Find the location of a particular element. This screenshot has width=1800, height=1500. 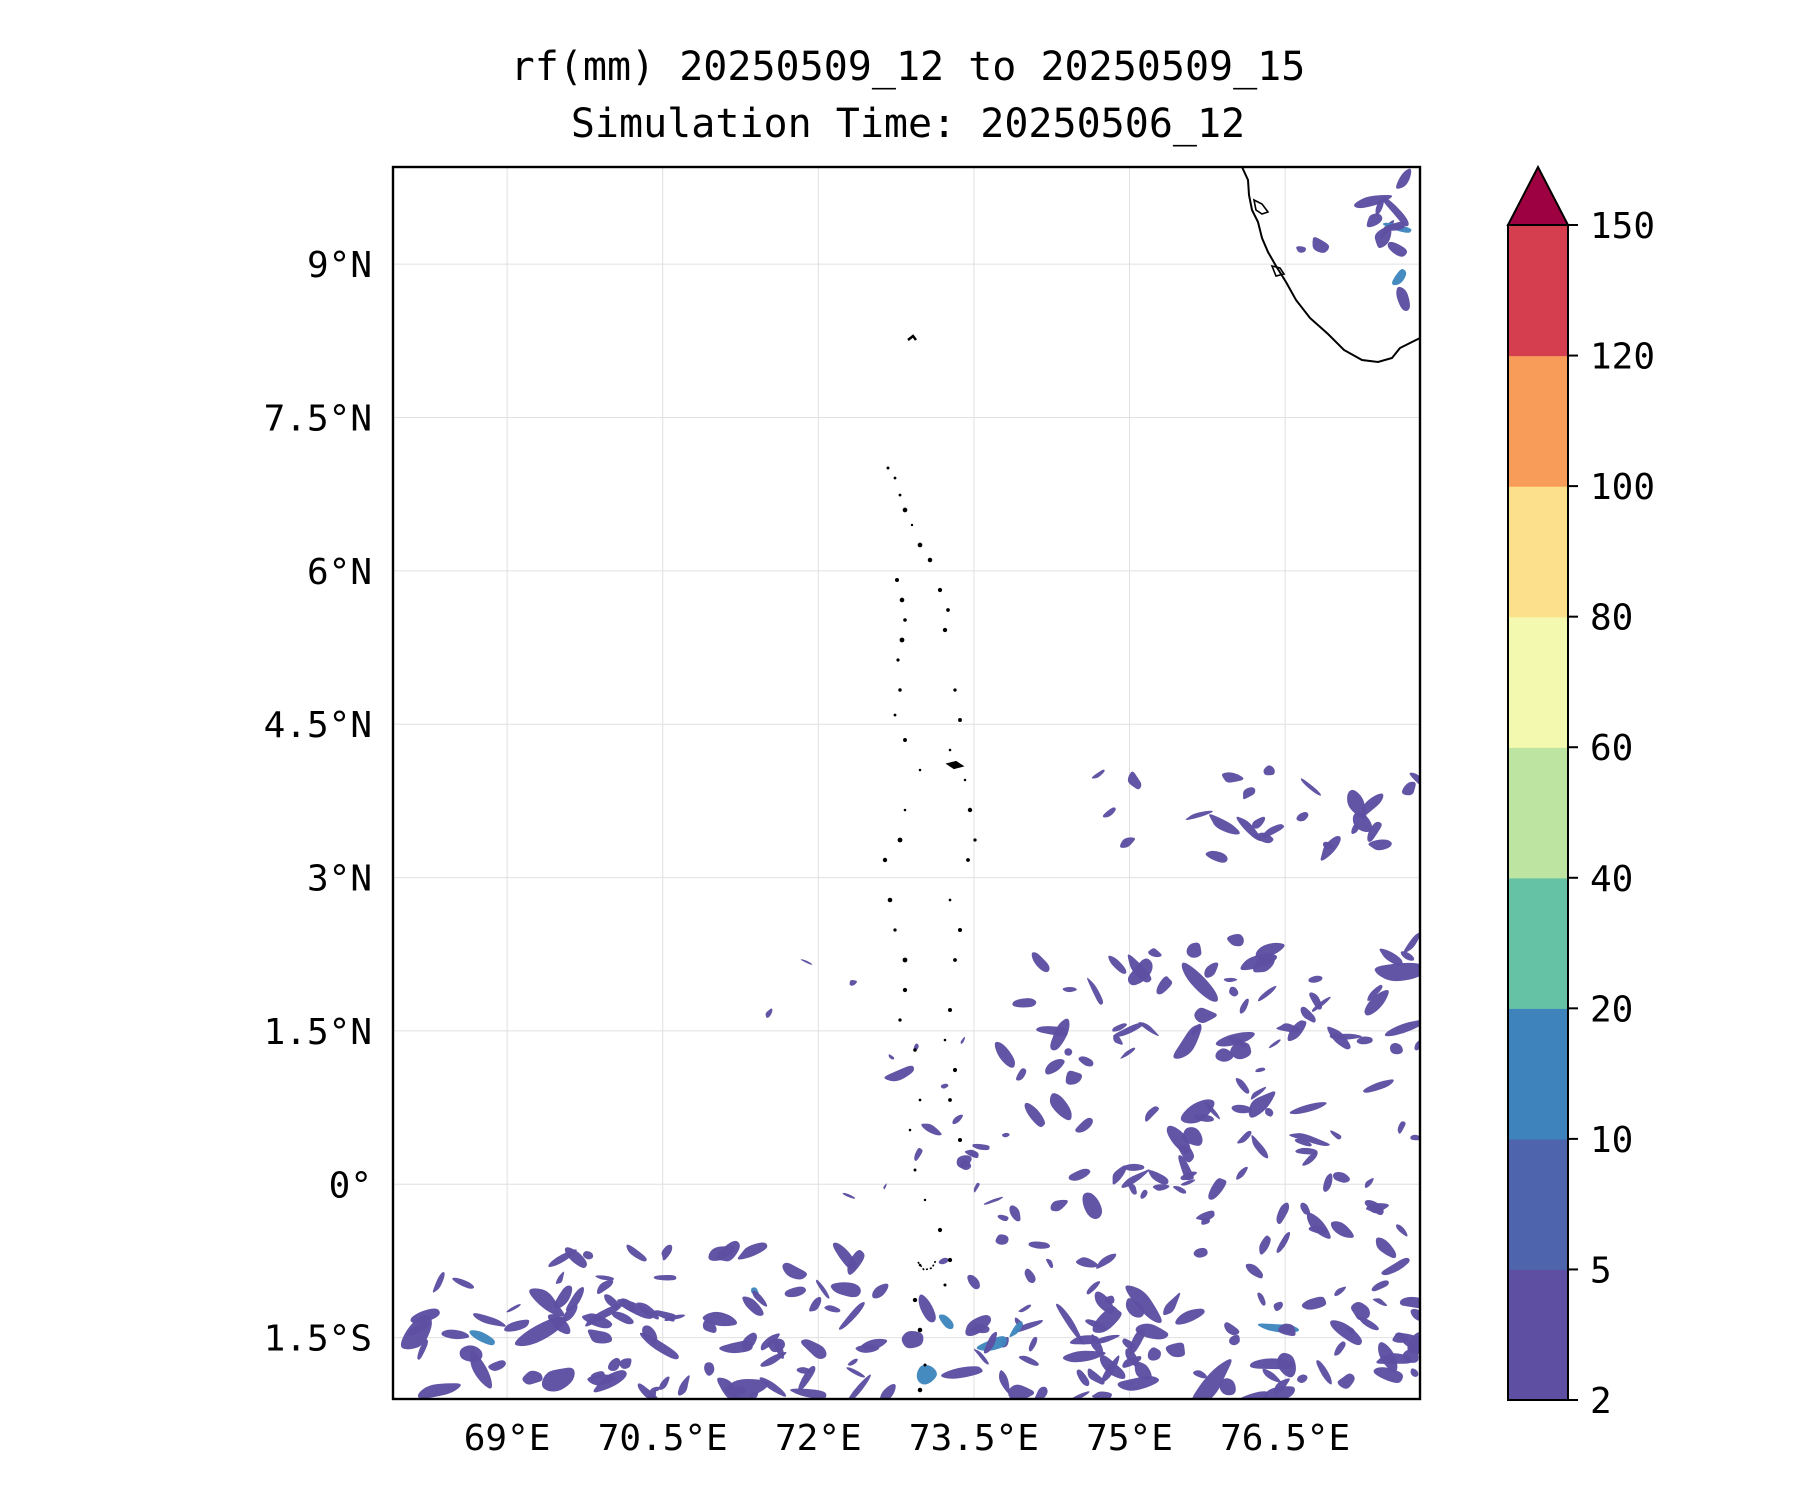

map-title-line2: Simulation Time: 20250506_12 is located at coordinates (908, 124).